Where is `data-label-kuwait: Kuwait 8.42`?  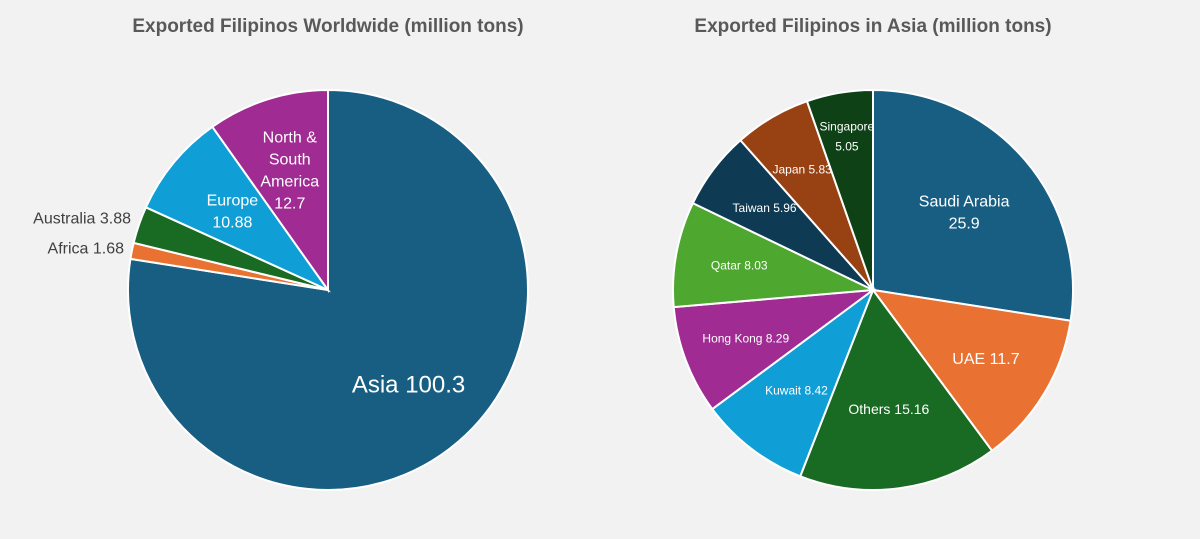 data-label-kuwait: Kuwait 8.42 is located at coordinates (796, 390).